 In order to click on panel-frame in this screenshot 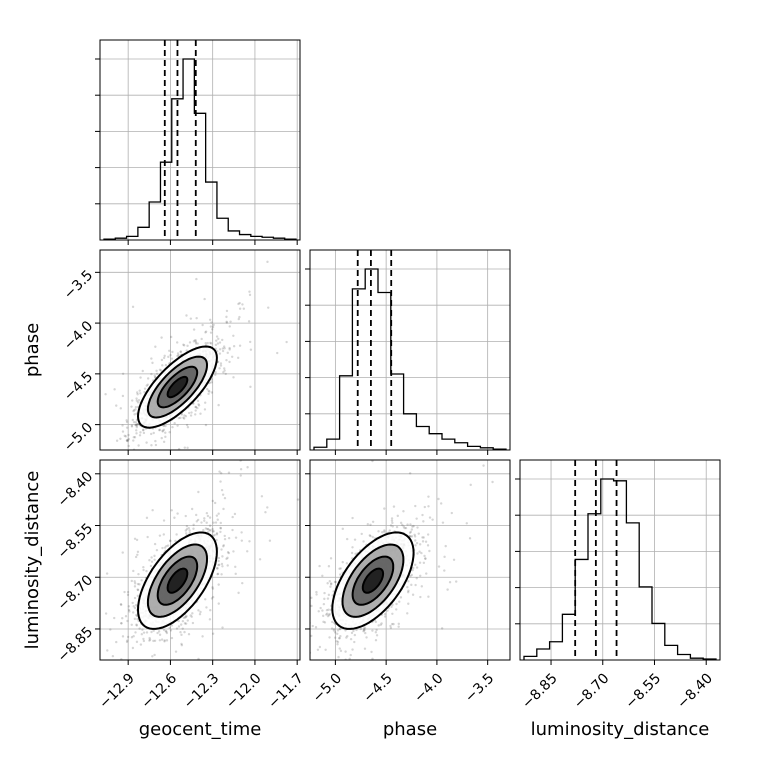, I will do `click(200, 560)`.